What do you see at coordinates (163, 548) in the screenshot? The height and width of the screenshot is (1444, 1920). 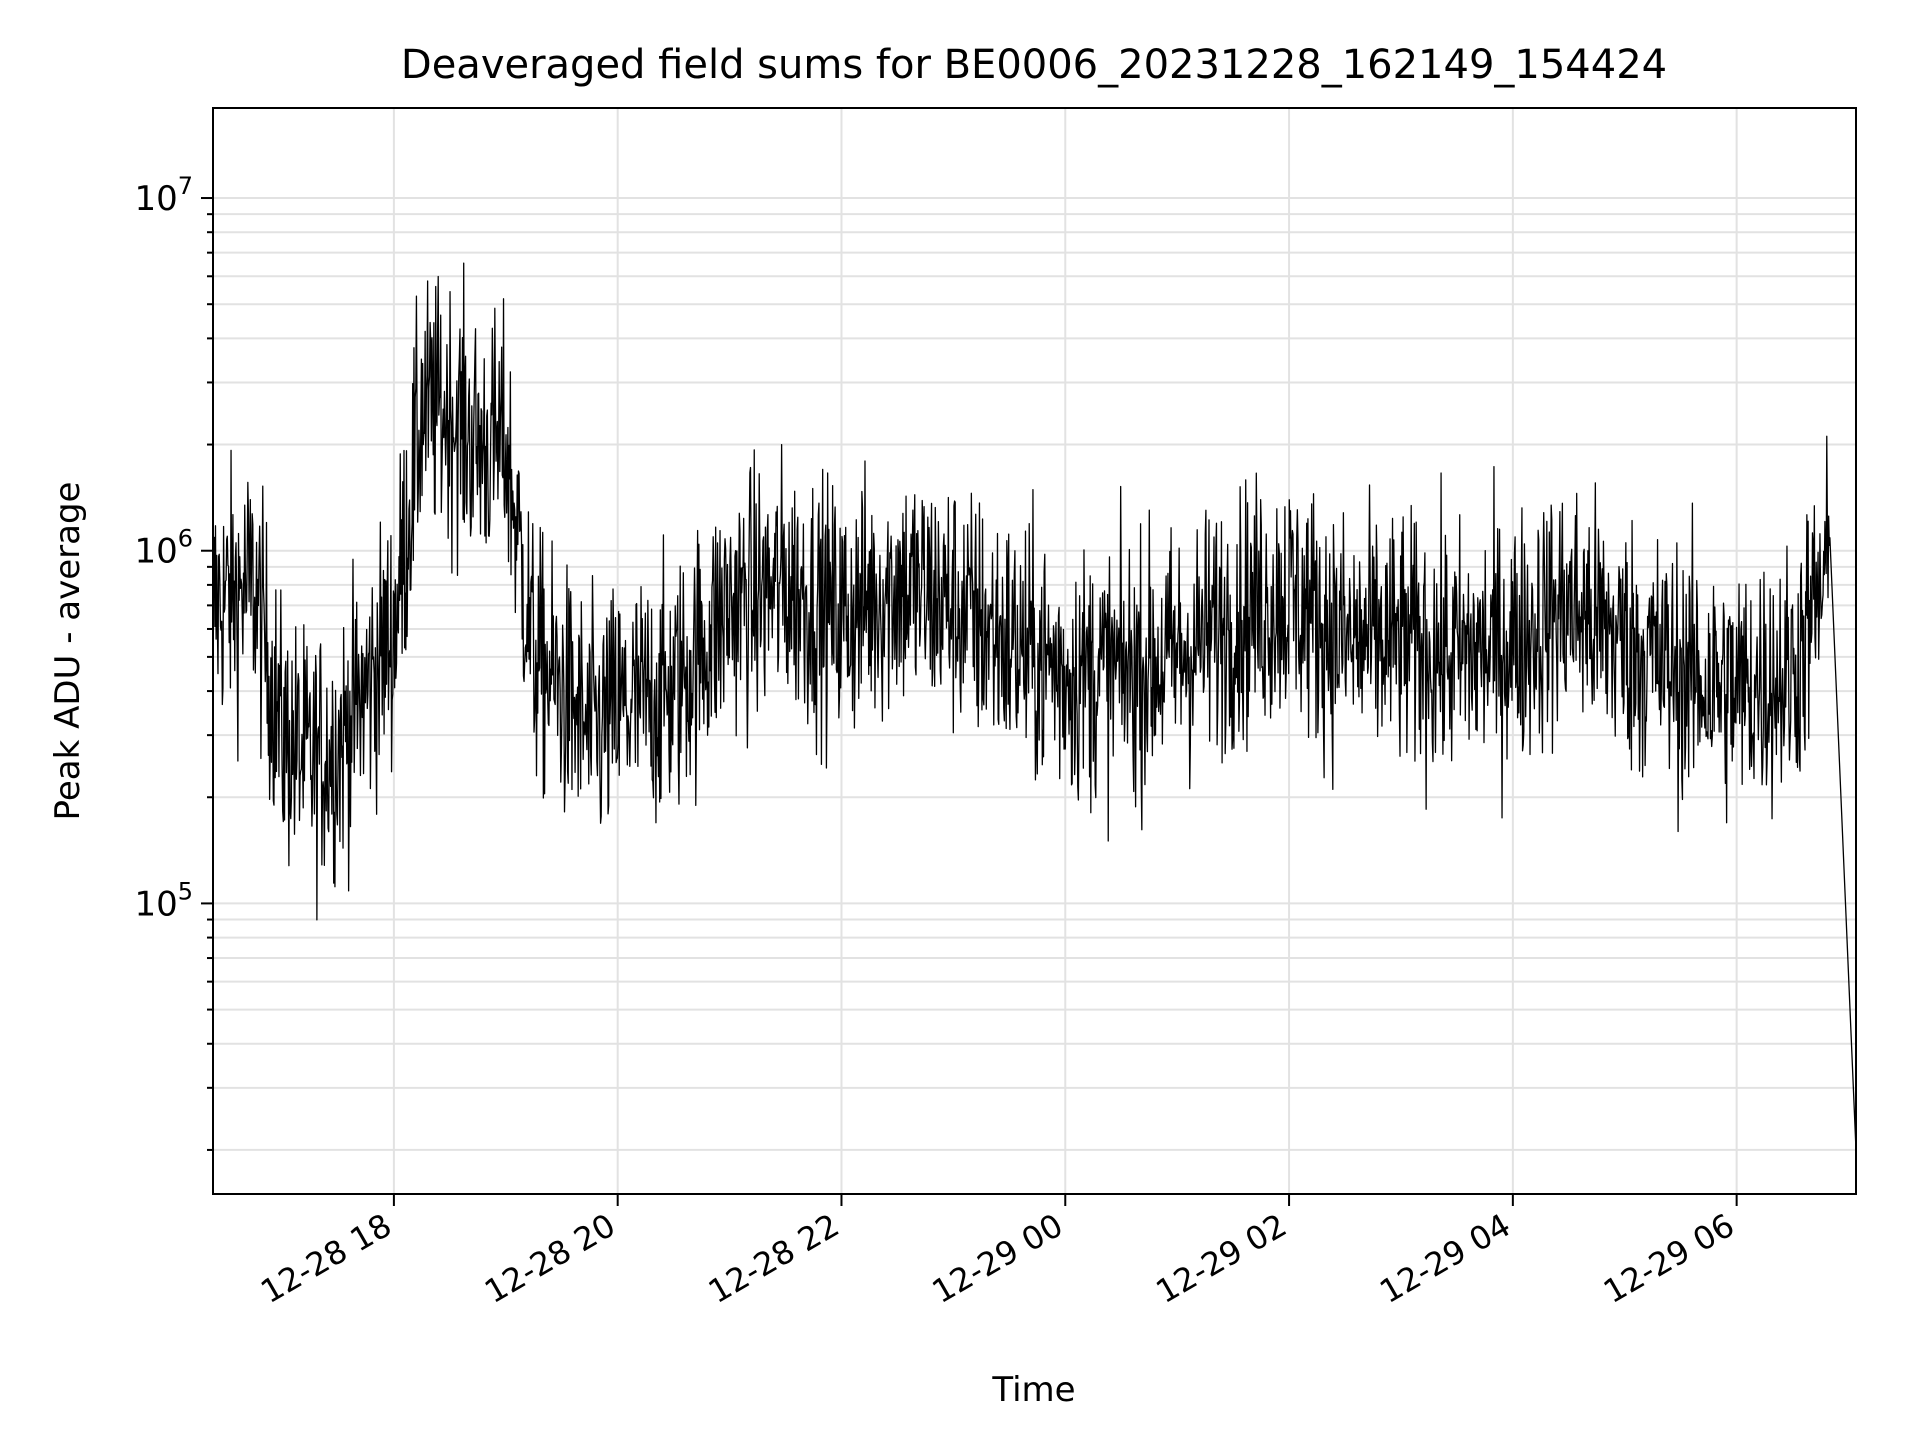 I see `y-tick-label: 10⁶` at bounding box center [163, 548].